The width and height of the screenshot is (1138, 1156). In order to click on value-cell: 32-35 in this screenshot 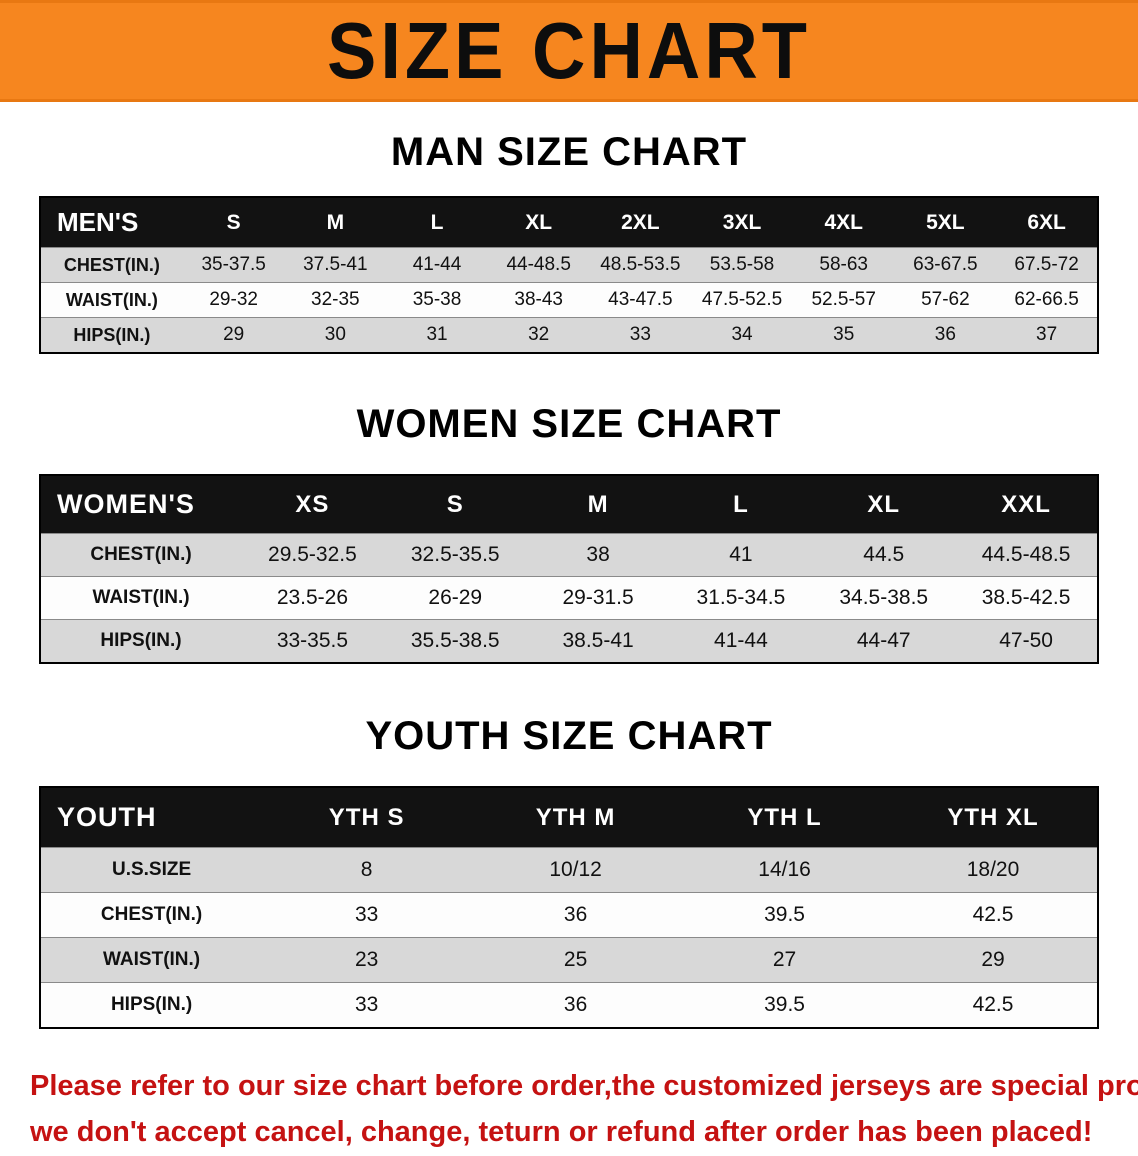, I will do `click(335, 299)`.